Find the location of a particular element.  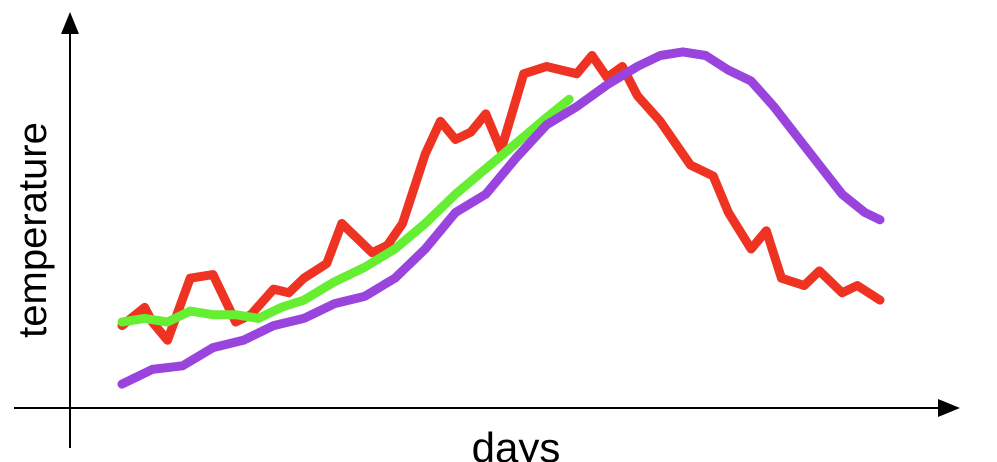

x-axis-label: days is located at coordinates (516, 443).